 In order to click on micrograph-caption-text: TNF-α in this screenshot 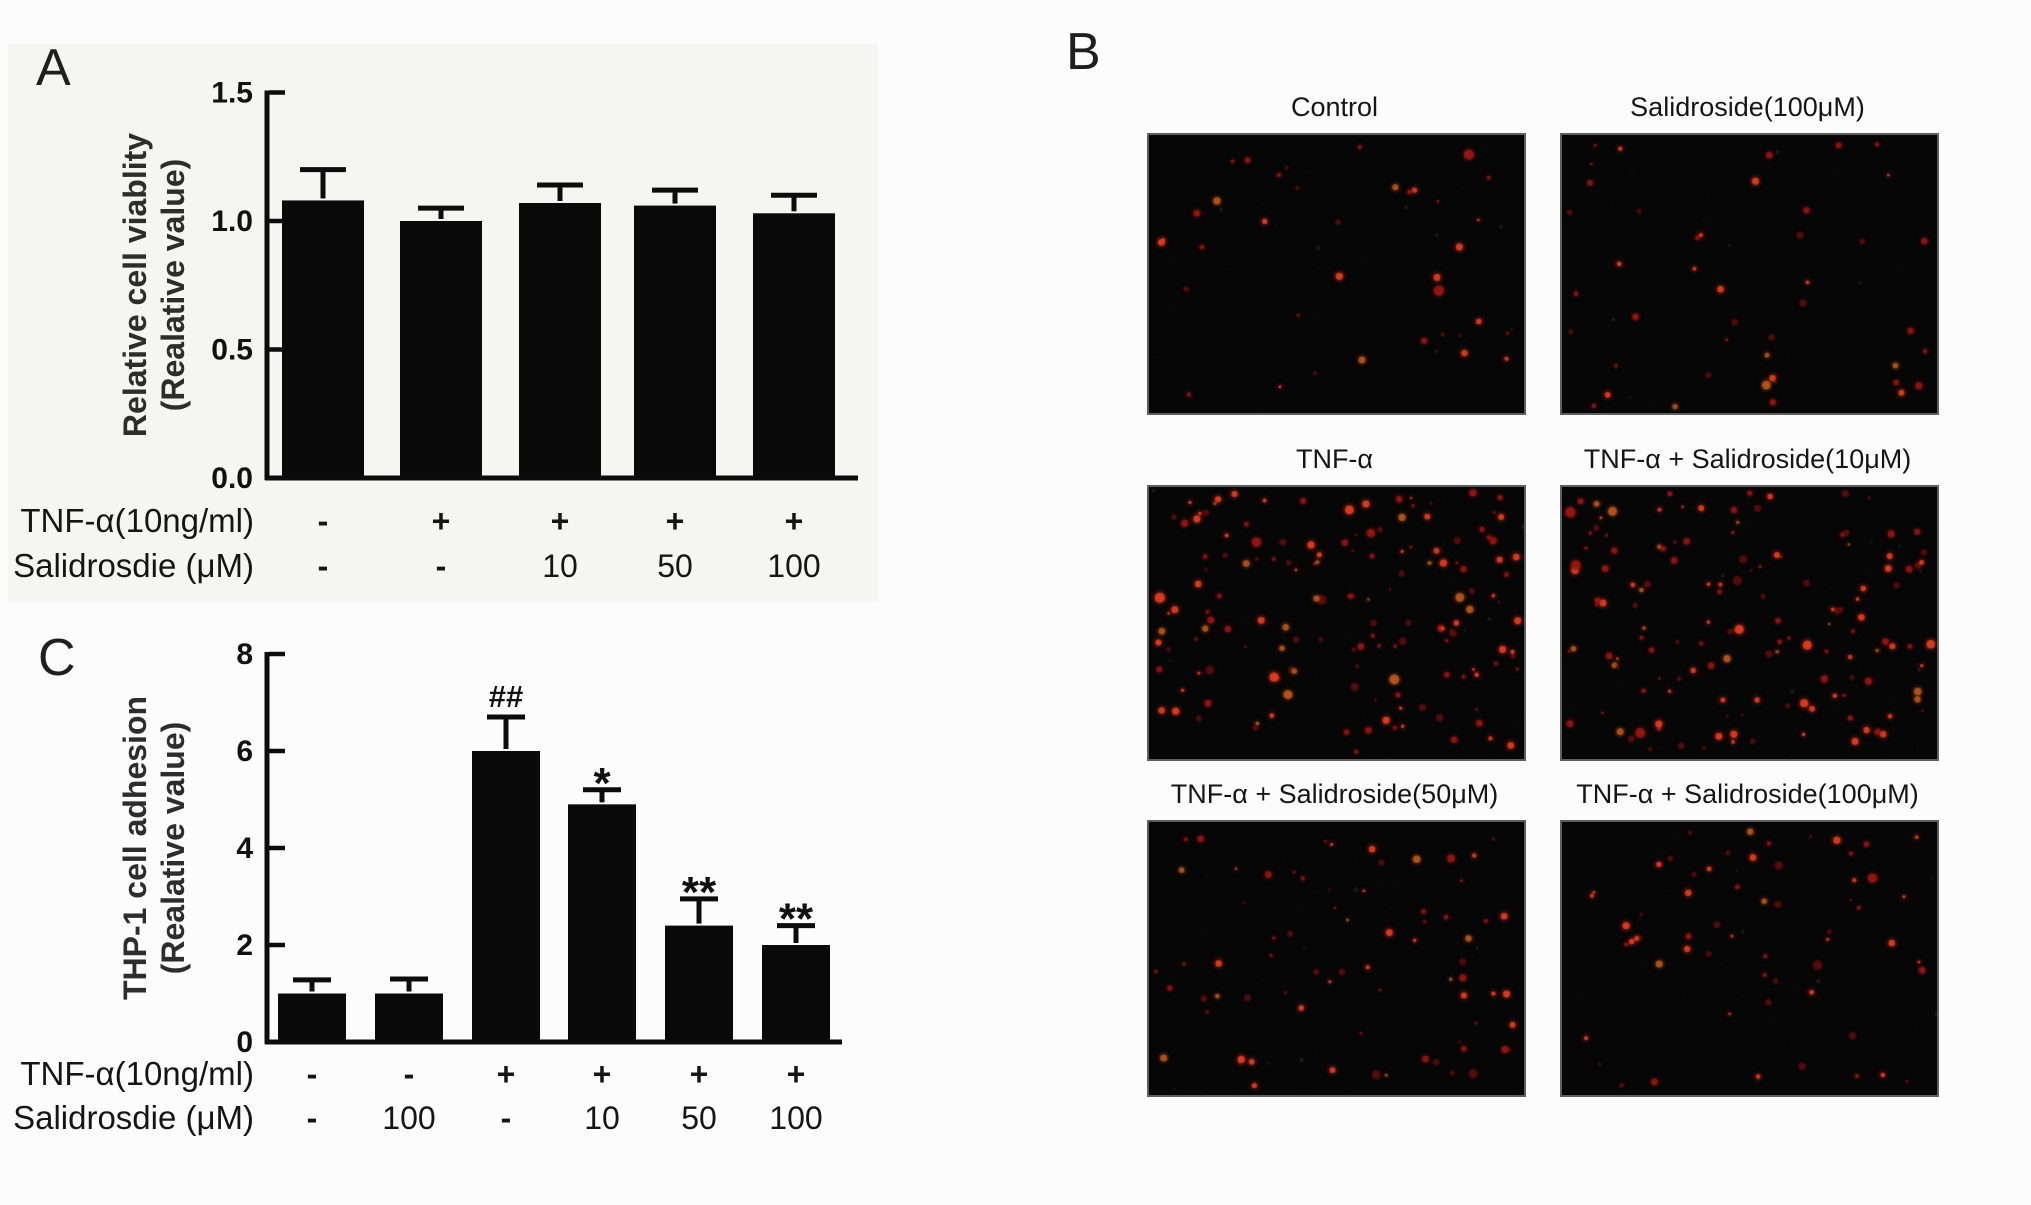, I will do `click(1334, 459)`.